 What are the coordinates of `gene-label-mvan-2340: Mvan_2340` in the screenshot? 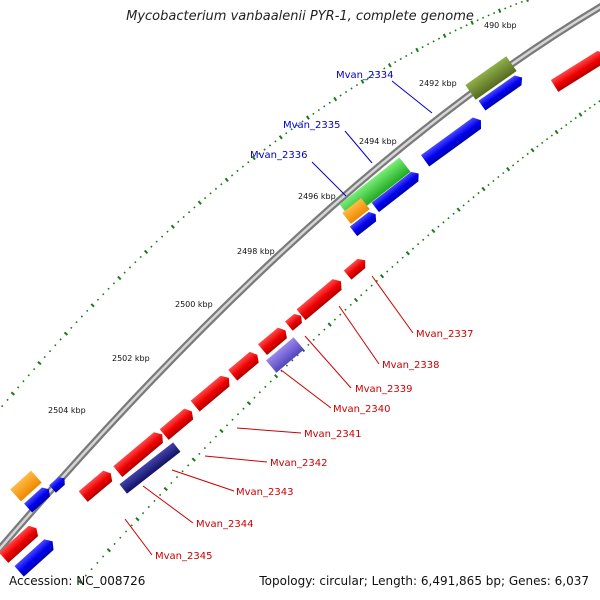 It's located at (361, 409).